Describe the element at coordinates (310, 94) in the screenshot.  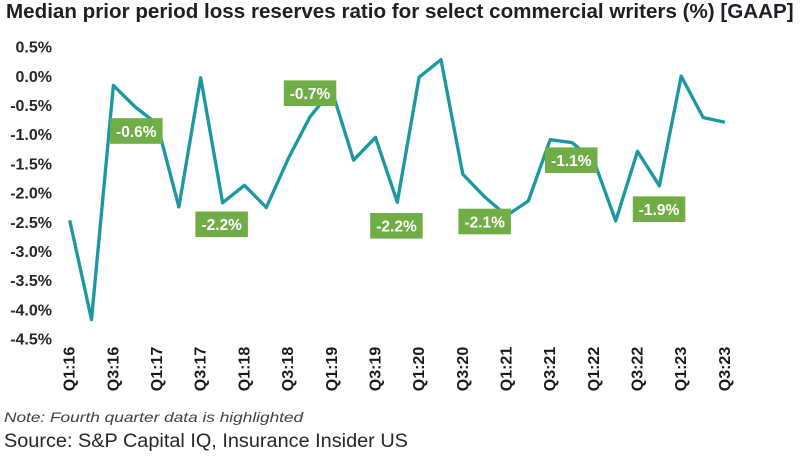
I see `svg-text: -0.7%` at that location.